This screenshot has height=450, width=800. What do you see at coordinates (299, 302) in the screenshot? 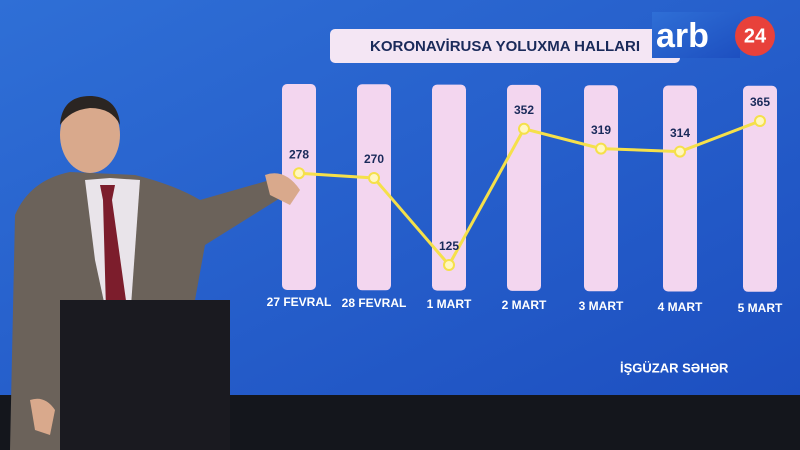
I see `x-tick-label: 27 FEVRAL` at bounding box center [299, 302].